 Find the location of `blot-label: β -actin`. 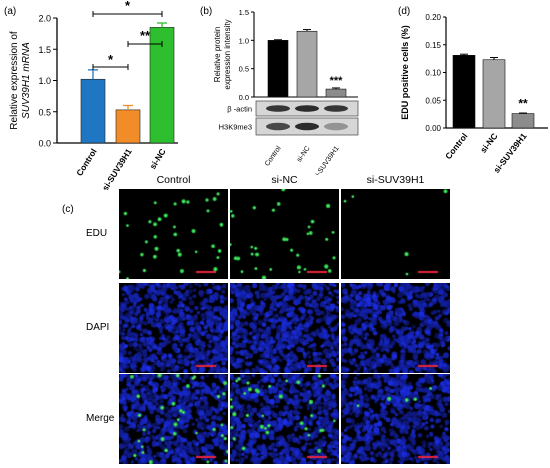

blot-label: β -actin is located at coordinates (239, 109).